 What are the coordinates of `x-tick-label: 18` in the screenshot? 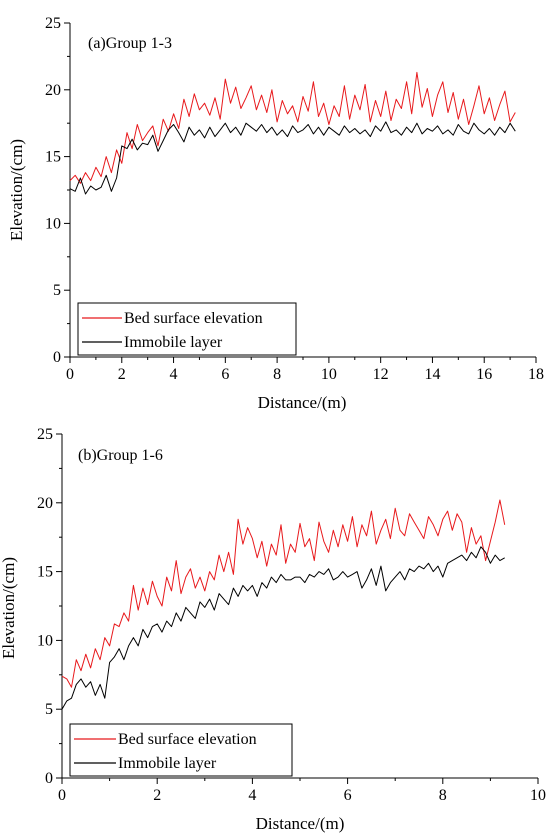 It's located at (536, 374).